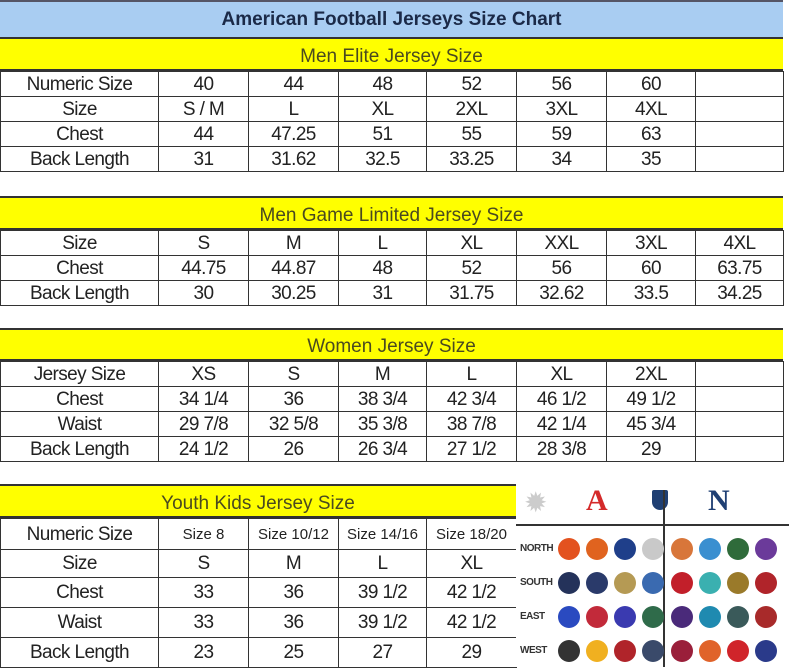 This screenshot has width=789, height=668. Describe the element at coordinates (533, 650) in the screenshot. I see `division-label: WEST` at that location.